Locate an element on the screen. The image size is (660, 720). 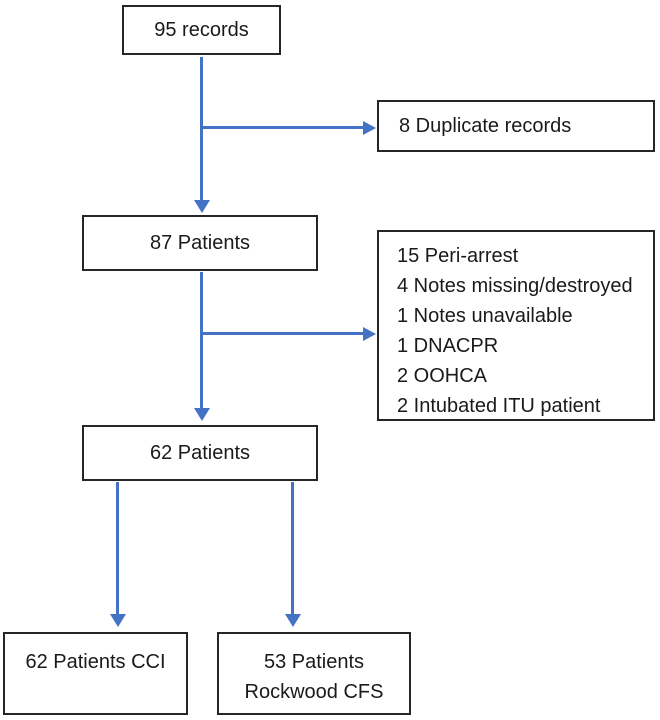
exclusion-line: 1 Notes unavailable is located at coordinates (485, 316).